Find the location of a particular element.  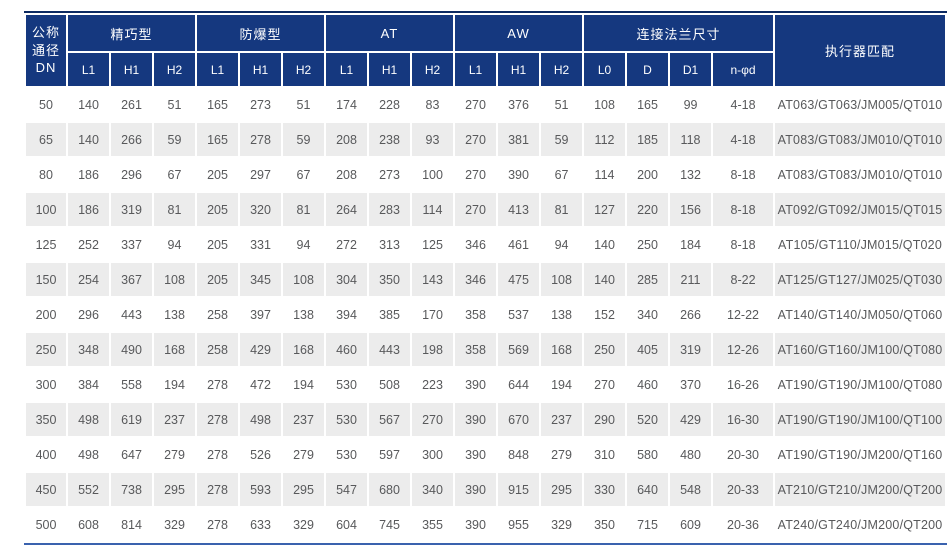

cell-dimension: 12-26 is located at coordinates (743, 349).